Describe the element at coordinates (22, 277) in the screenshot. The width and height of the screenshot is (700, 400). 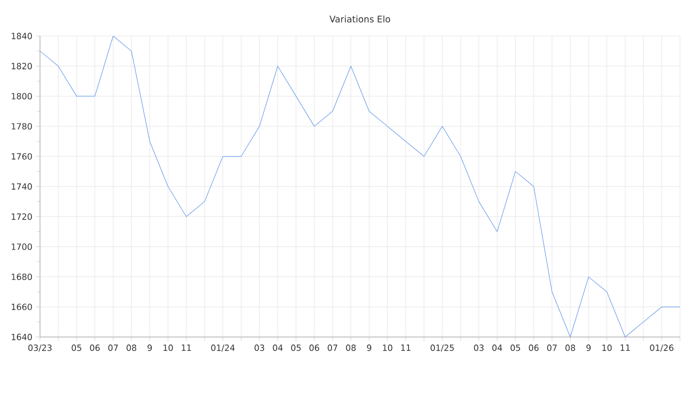
I see `y-tick-label: 1680` at that location.